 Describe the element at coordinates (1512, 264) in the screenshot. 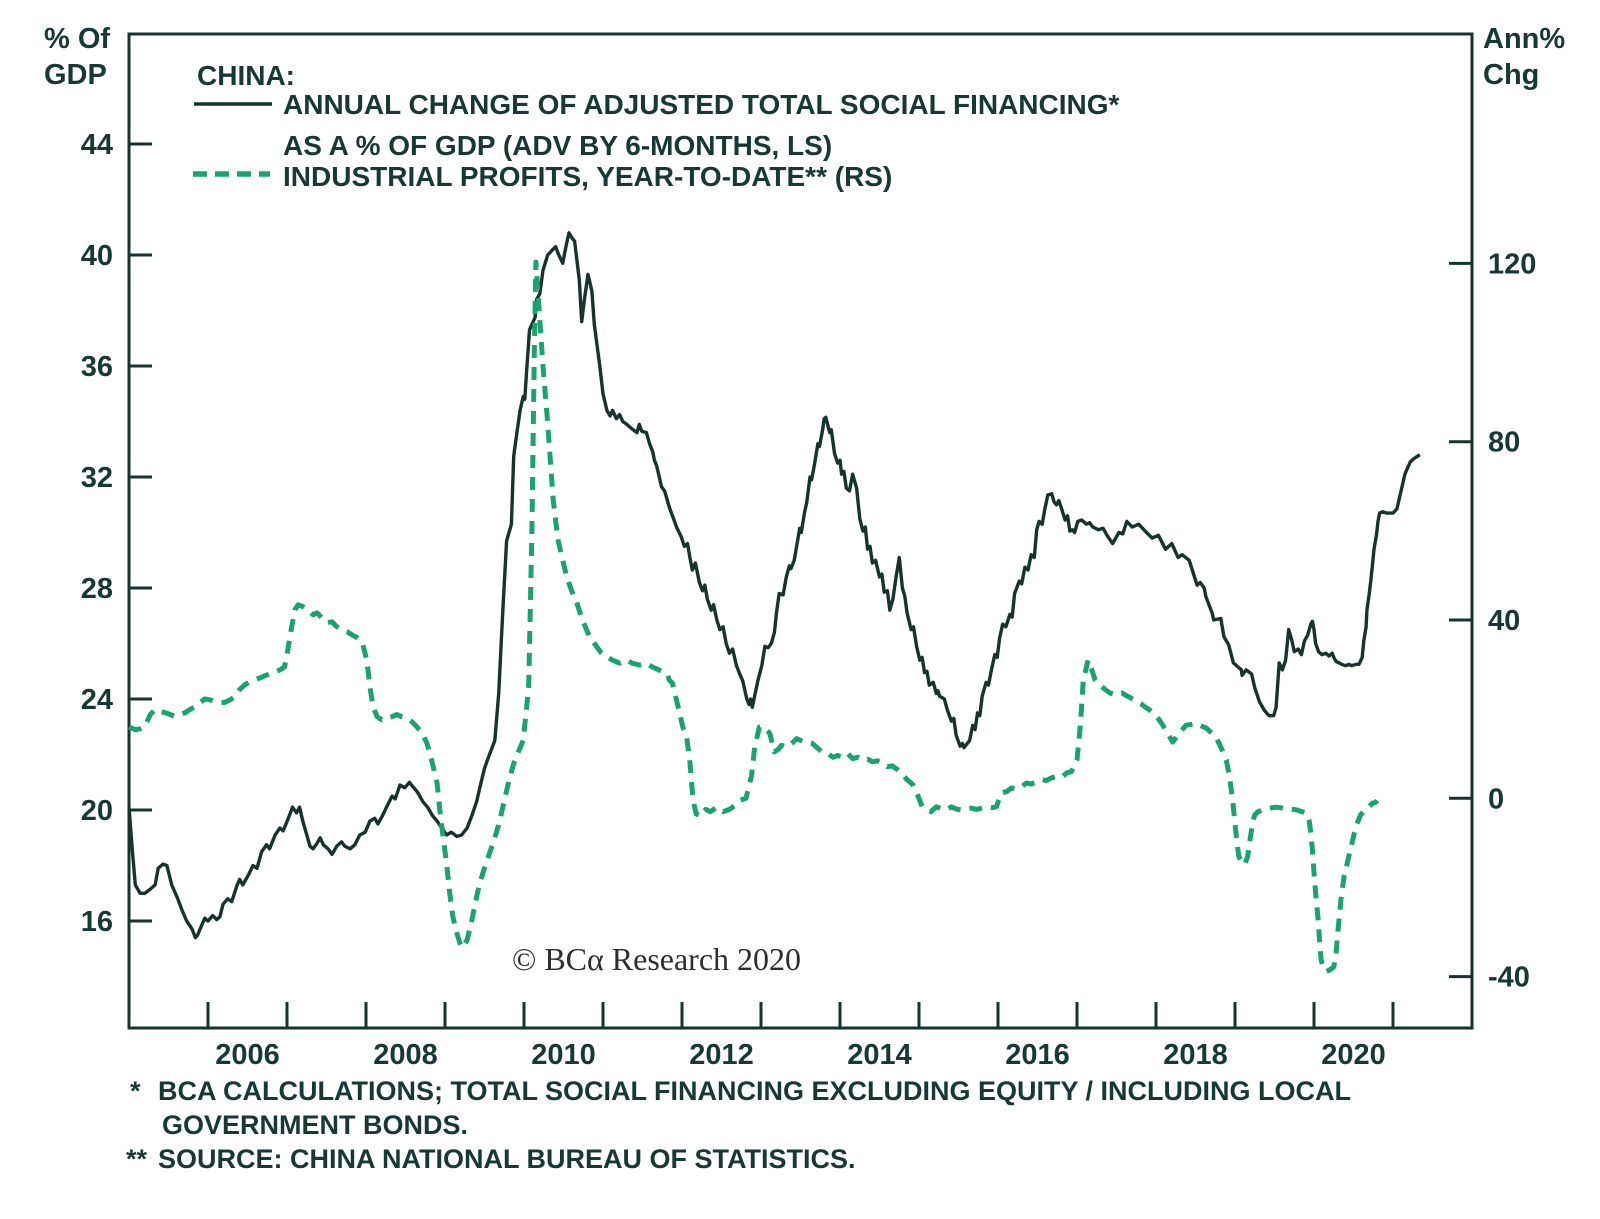

I see `right-tick-label-120: 120` at that location.